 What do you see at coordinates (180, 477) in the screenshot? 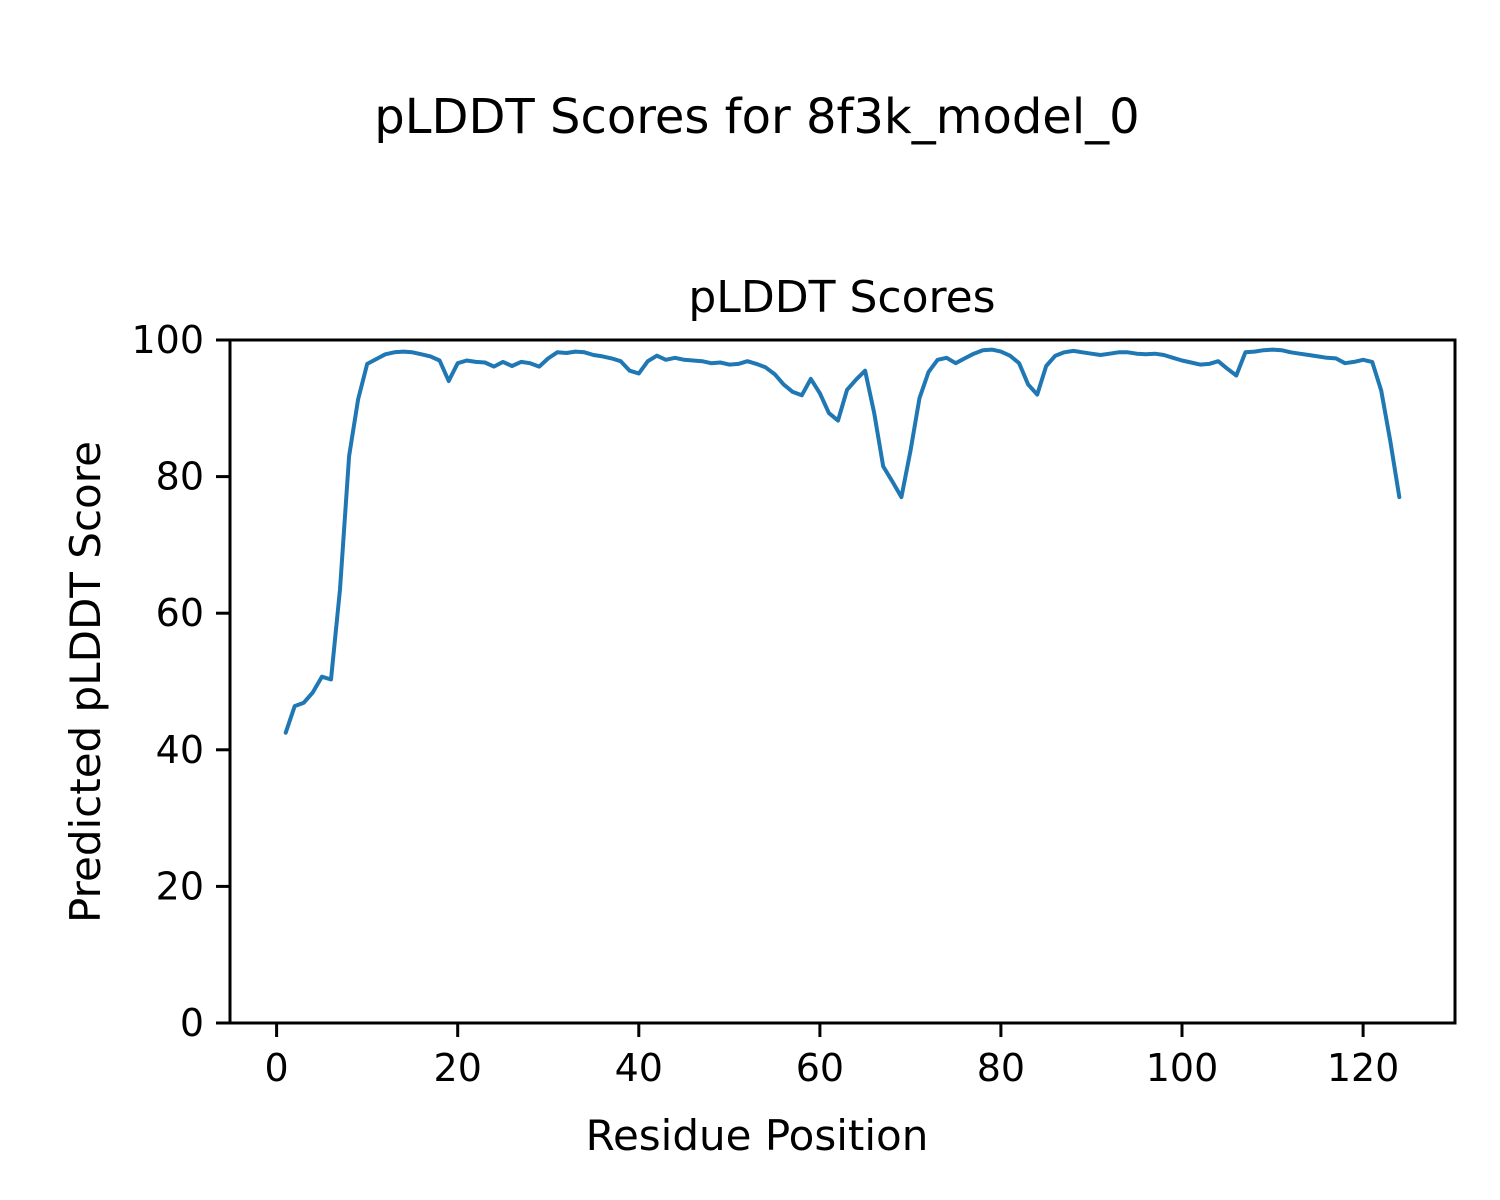
I see `y-tick-label-80: 80` at bounding box center [180, 477].